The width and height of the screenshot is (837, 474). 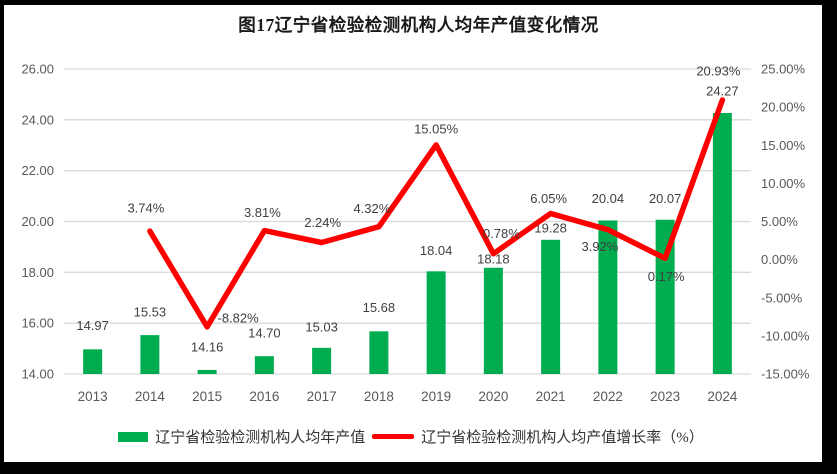 What do you see at coordinates (322, 360) in the screenshot?
I see `bar-2017` at bounding box center [322, 360].